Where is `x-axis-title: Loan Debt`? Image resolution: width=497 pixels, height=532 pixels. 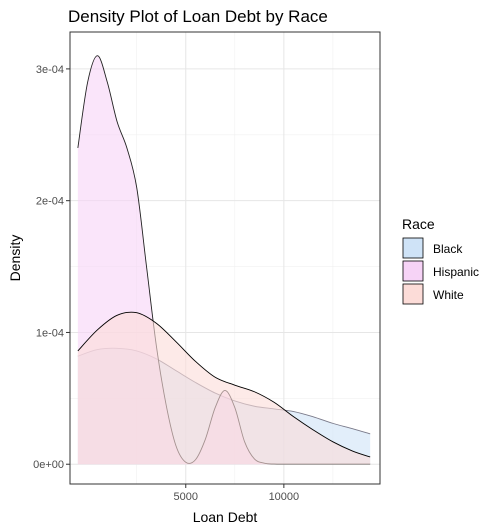
x-axis-title: Loan Debt is located at coordinates (225, 517).